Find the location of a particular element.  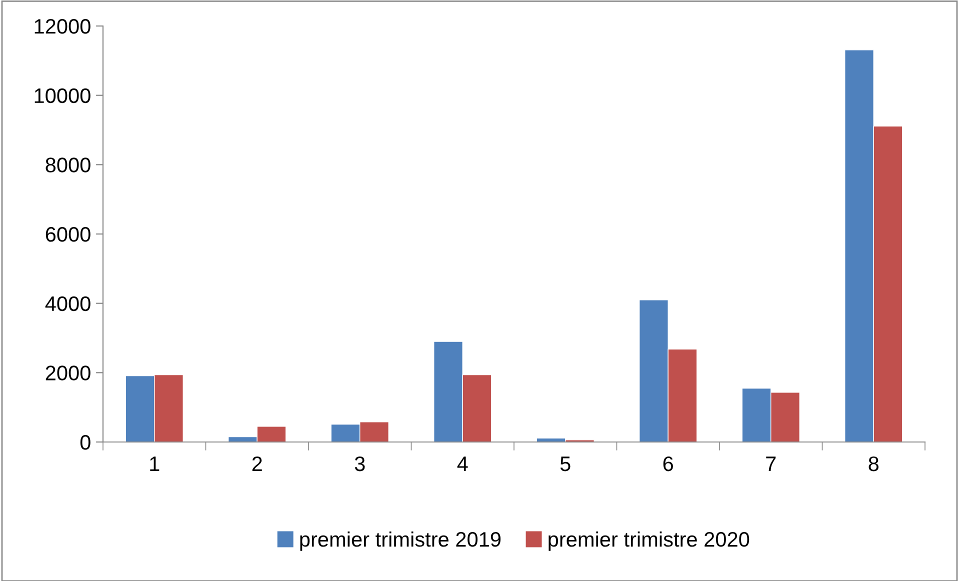

x-tick-label: 1 is located at coordinates (155, 463).